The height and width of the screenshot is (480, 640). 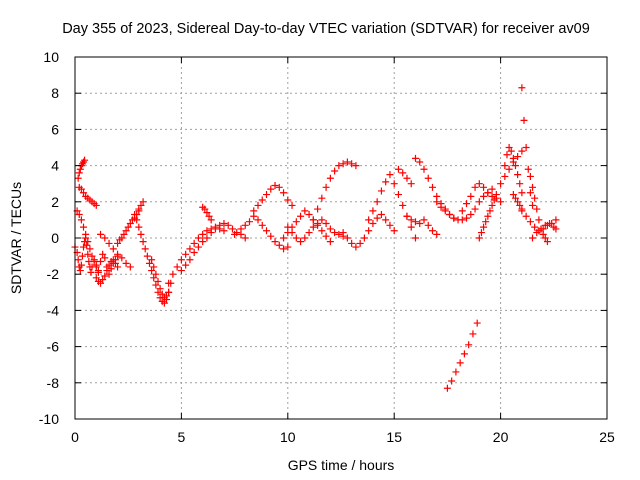 I want to click on series-arc-Z, so click(x=481, y=197).